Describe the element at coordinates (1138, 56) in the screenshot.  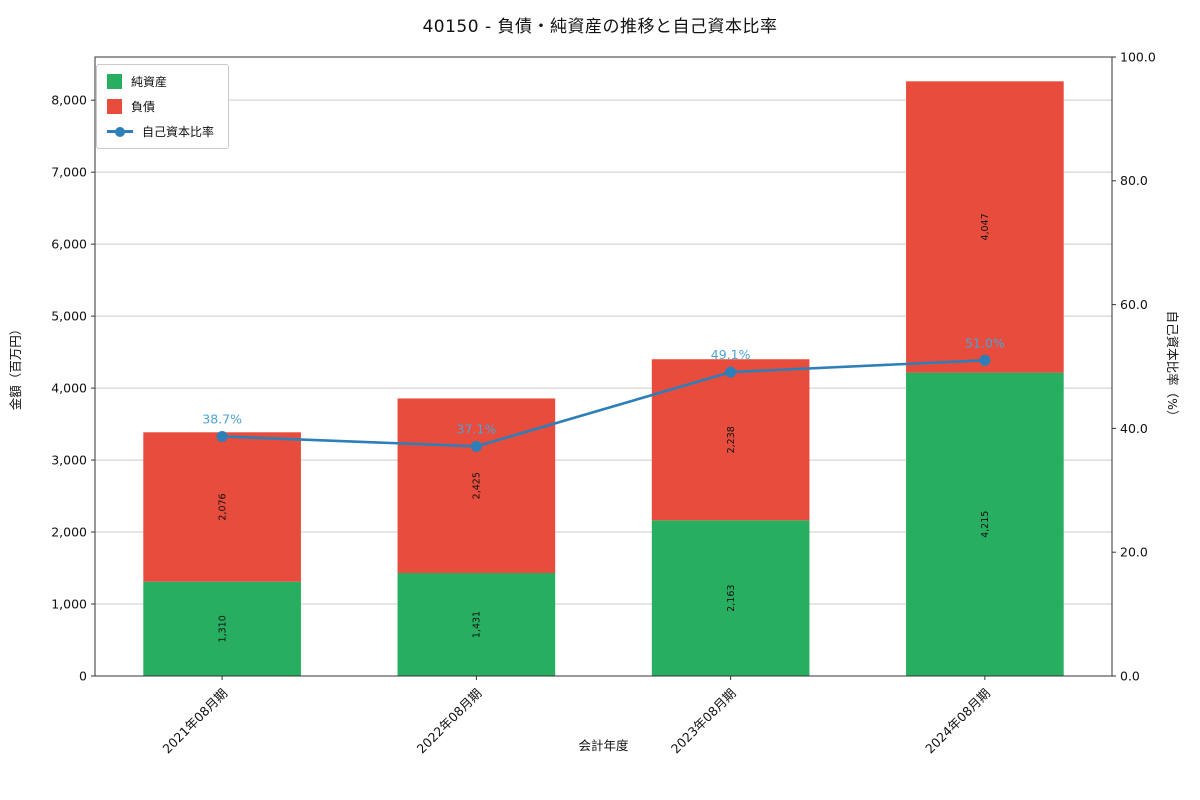
I see `right-tick-label: 100.0` at that location.